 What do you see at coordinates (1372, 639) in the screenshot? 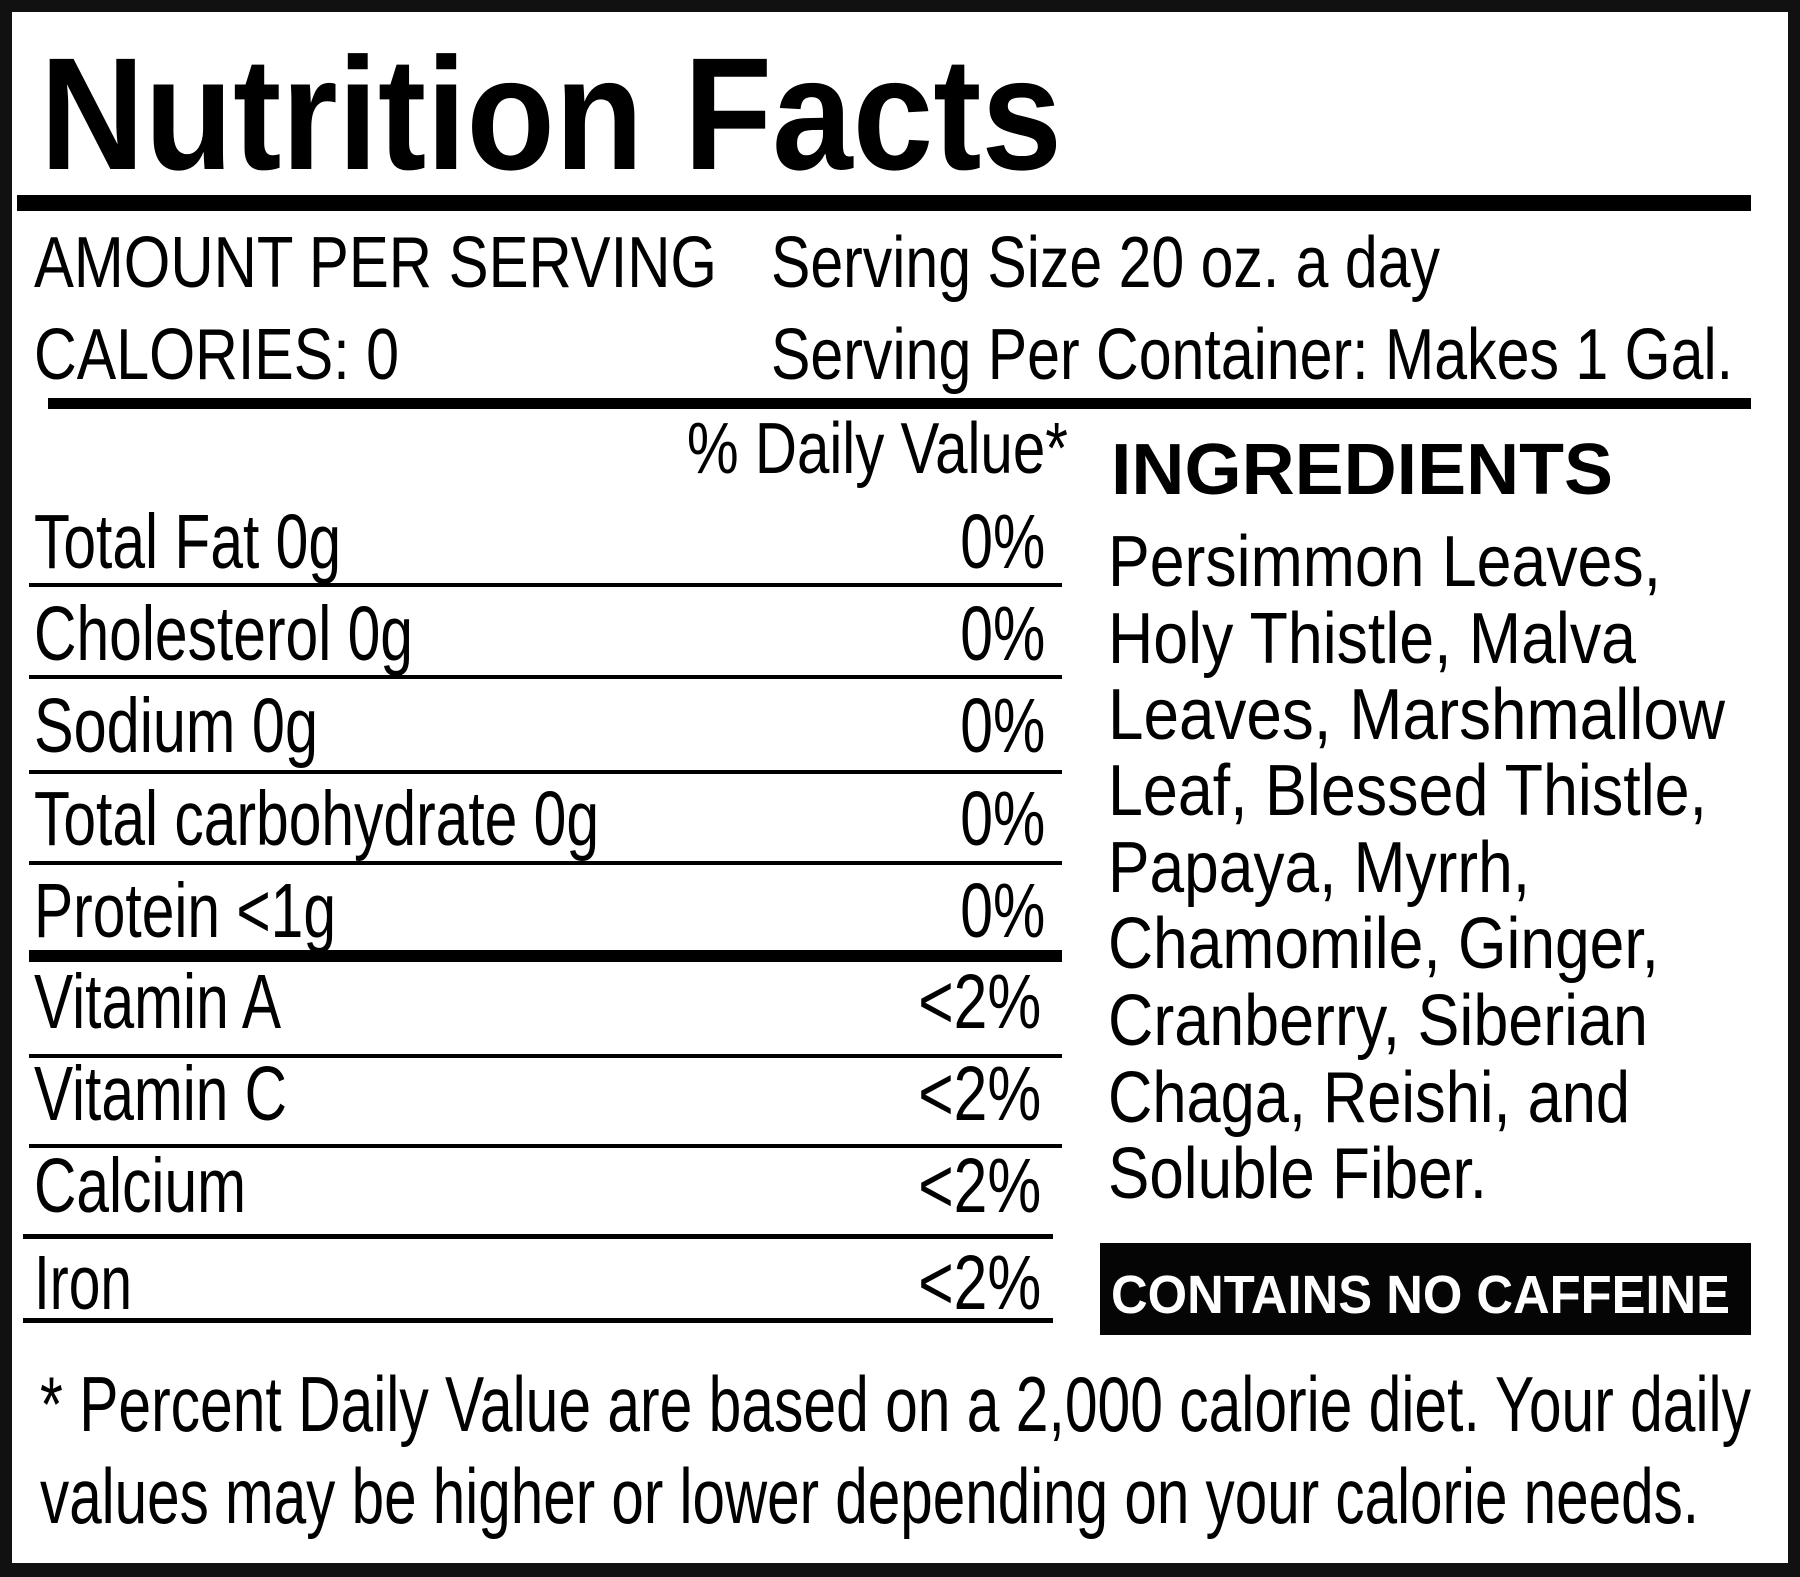
I see `ingredients-line: Holy Thistle, Malva` at bounding box center [1372, 639].